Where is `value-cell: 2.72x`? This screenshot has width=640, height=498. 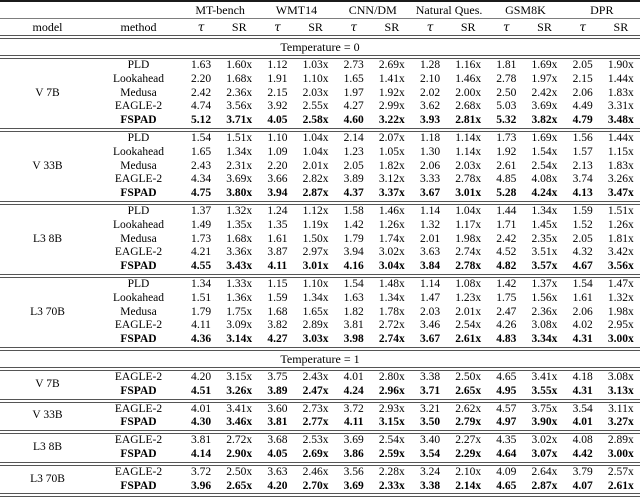 value-cell: 2.72x is located at coordinates (391, 325).